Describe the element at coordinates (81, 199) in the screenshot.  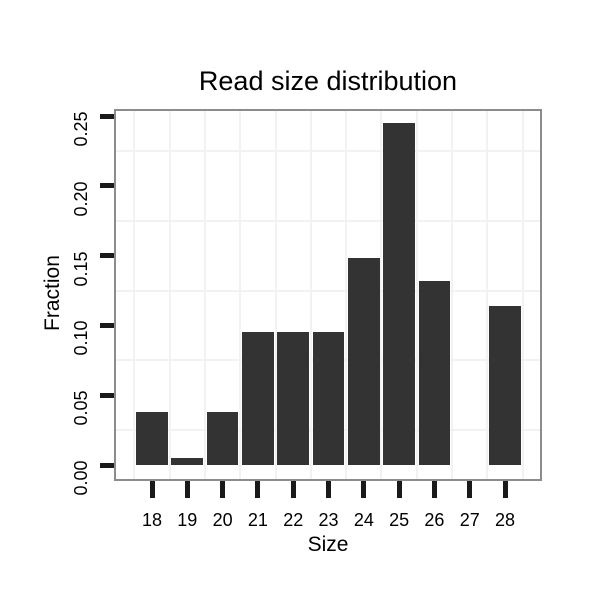
I see `y-tick-label: 0.20` at that location.